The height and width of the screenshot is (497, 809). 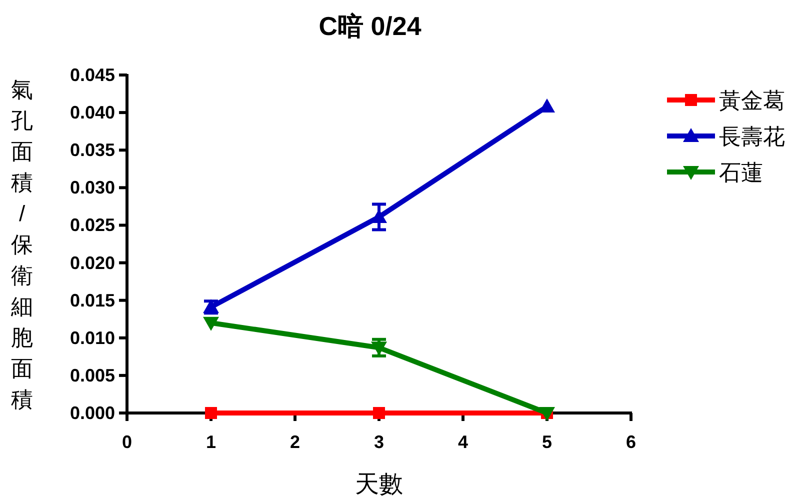 What do you see at coordinates (92, 262) in the screenshot?
I see `y-tick-label: 0.020` at bounding box center [92, 262].